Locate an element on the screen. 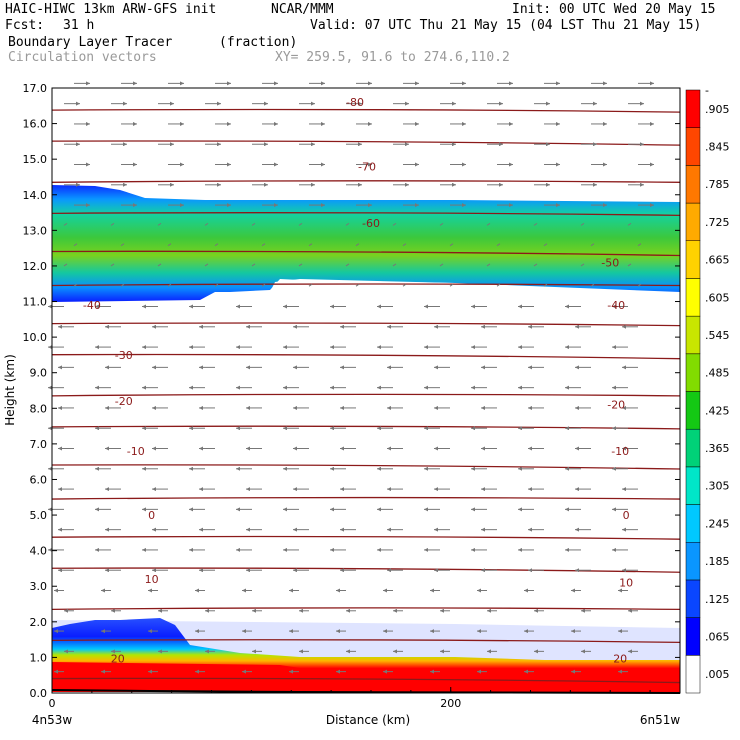 This screenshot has height=740, width=740. y-tick-label: 17.0 is located at coordinates (35, 88).